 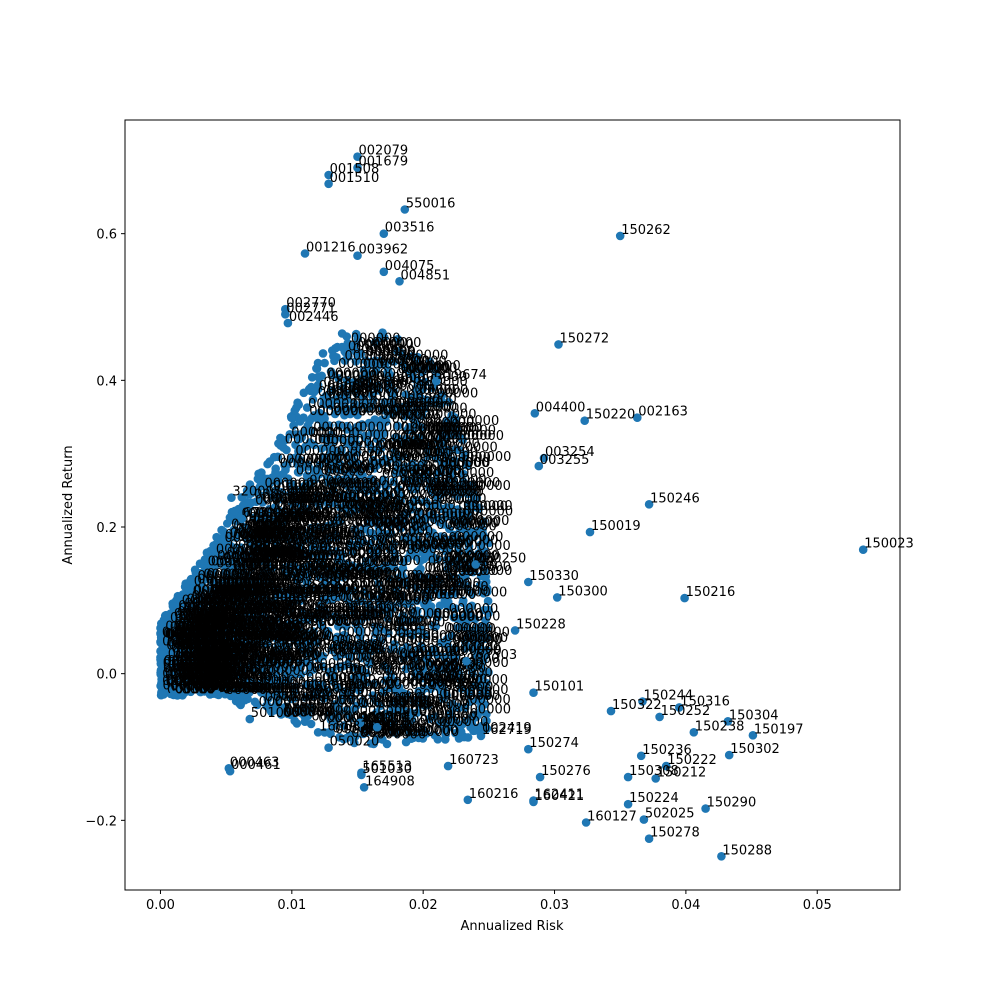 I want to click on point-label: 050020, so click(x=355, y=742).